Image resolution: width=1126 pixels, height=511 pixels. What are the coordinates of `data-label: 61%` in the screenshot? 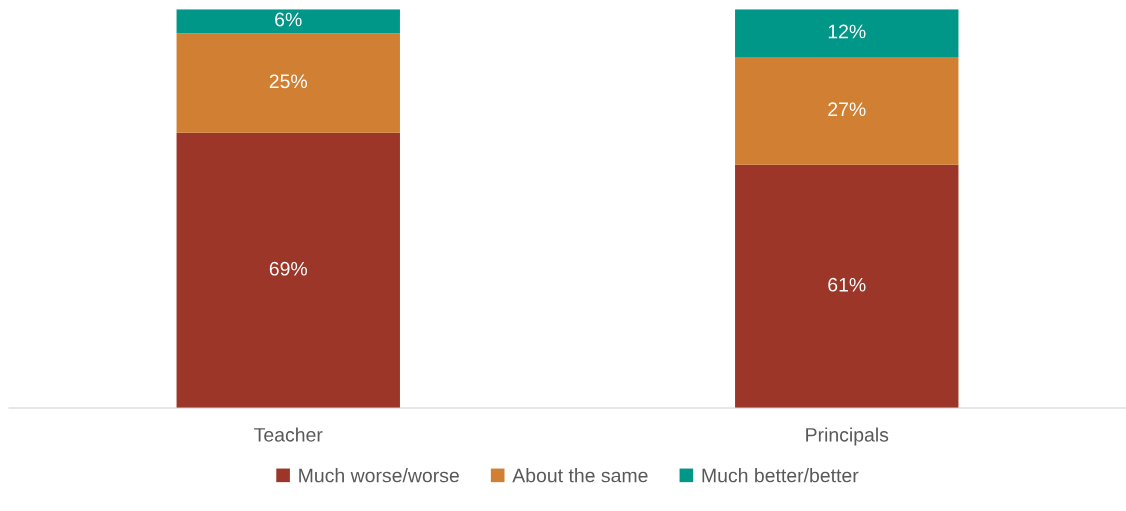 It's located at (847, 284).